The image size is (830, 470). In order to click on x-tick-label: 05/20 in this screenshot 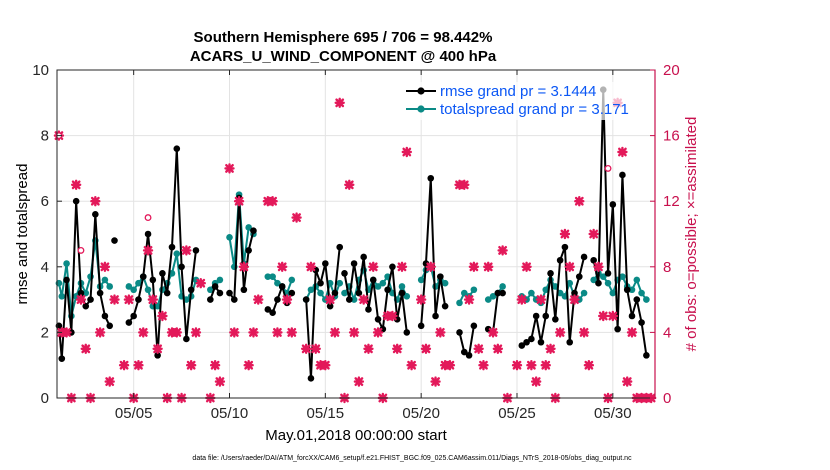, I will do `click(421, 413)`.